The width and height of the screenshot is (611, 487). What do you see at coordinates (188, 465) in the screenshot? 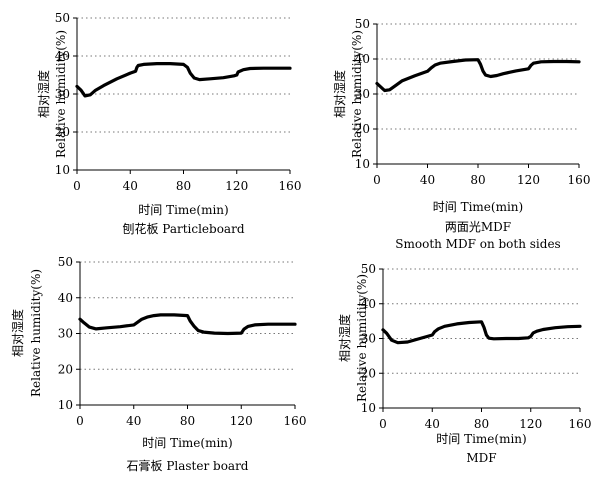
I see `panel-caption: 石膏板 Plaster board` at bounding box center [188, 465].